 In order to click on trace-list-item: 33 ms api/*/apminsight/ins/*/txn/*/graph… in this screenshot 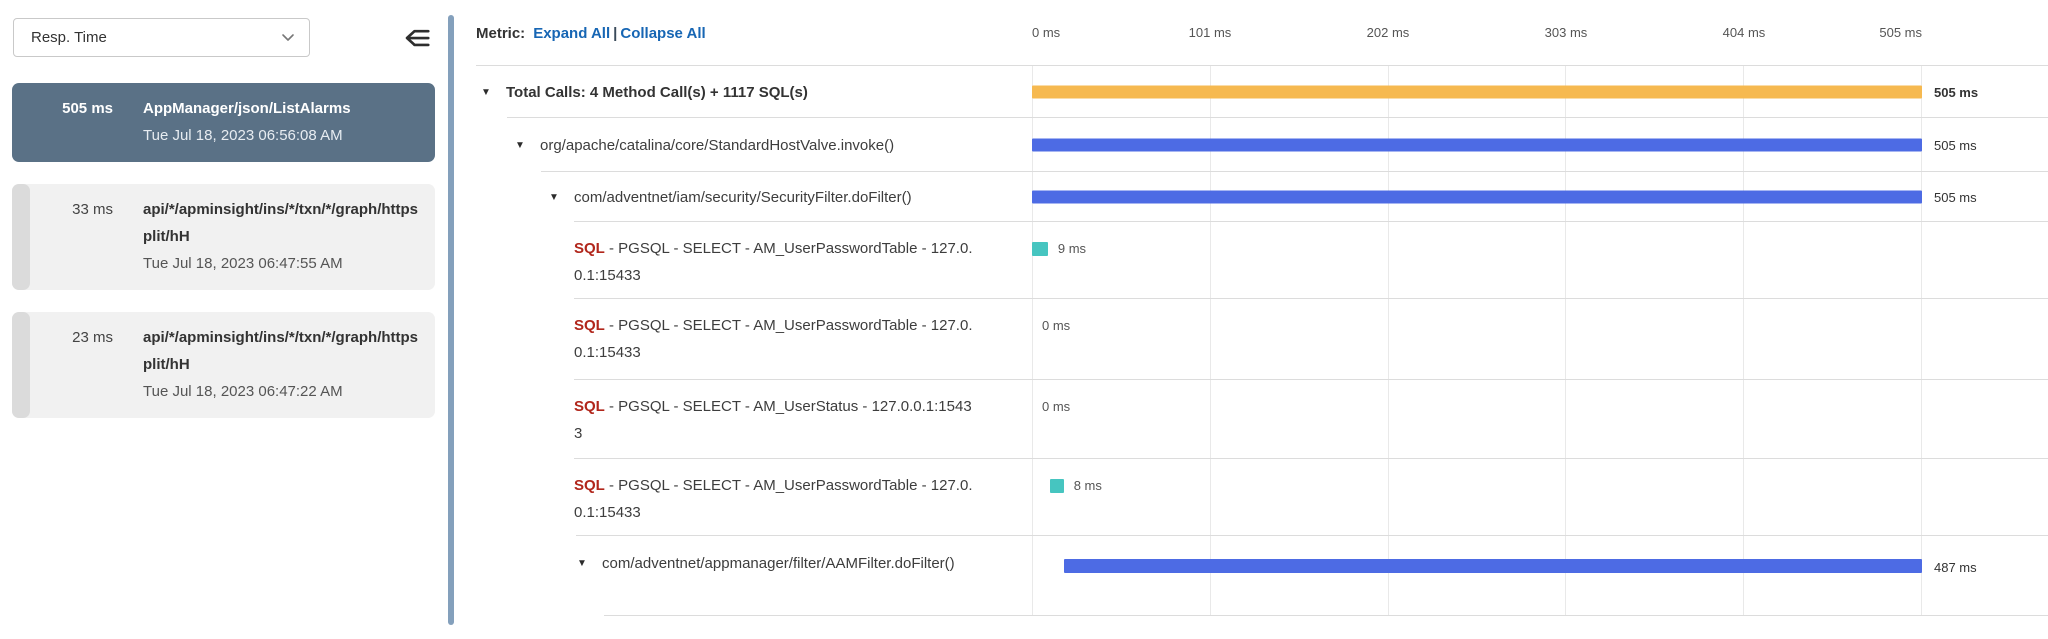, I will do `click(223, 237)`.